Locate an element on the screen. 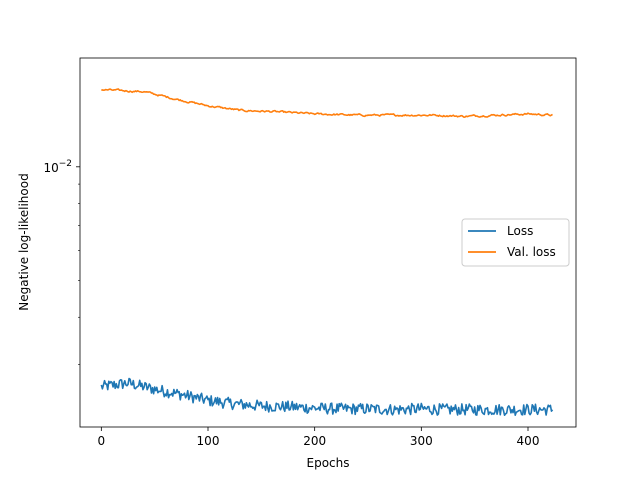  series-line-val-loss is located at coordinates (327, 103).